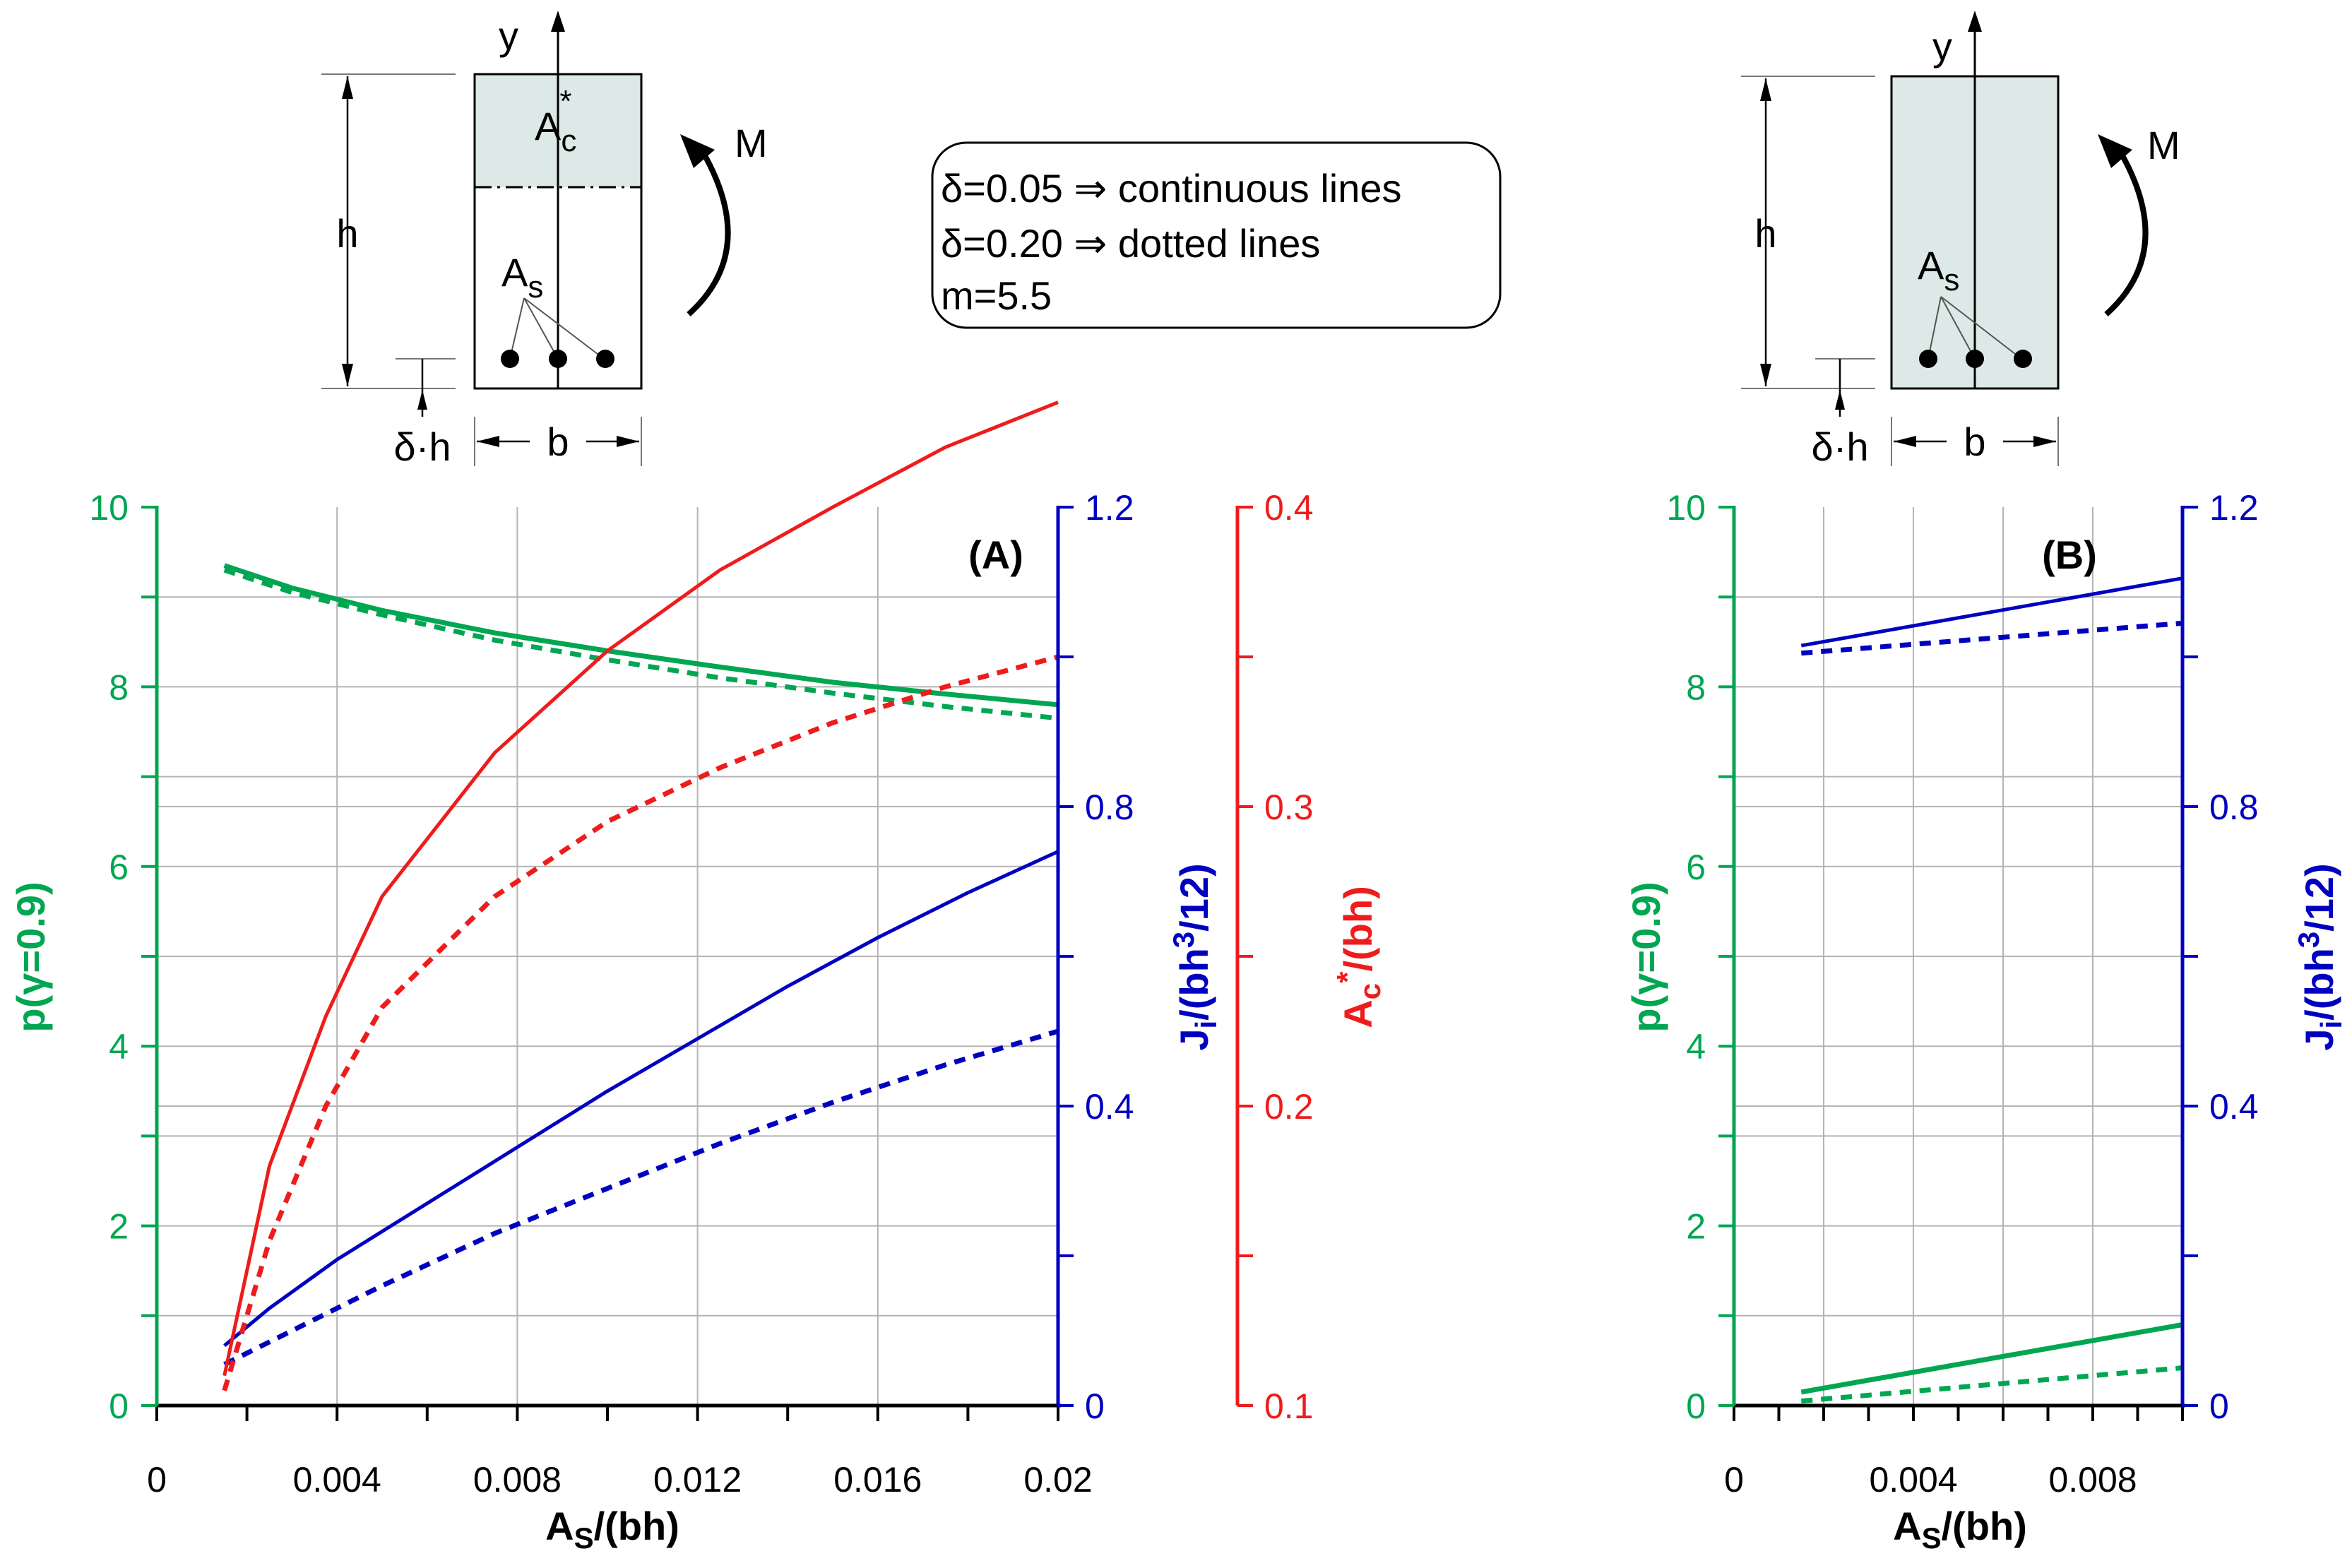  Describe the element at coordinates (1358, 957) in the screenshot. I see `chart-a-ylabel-right2: Ac*/(bh)` at that location.